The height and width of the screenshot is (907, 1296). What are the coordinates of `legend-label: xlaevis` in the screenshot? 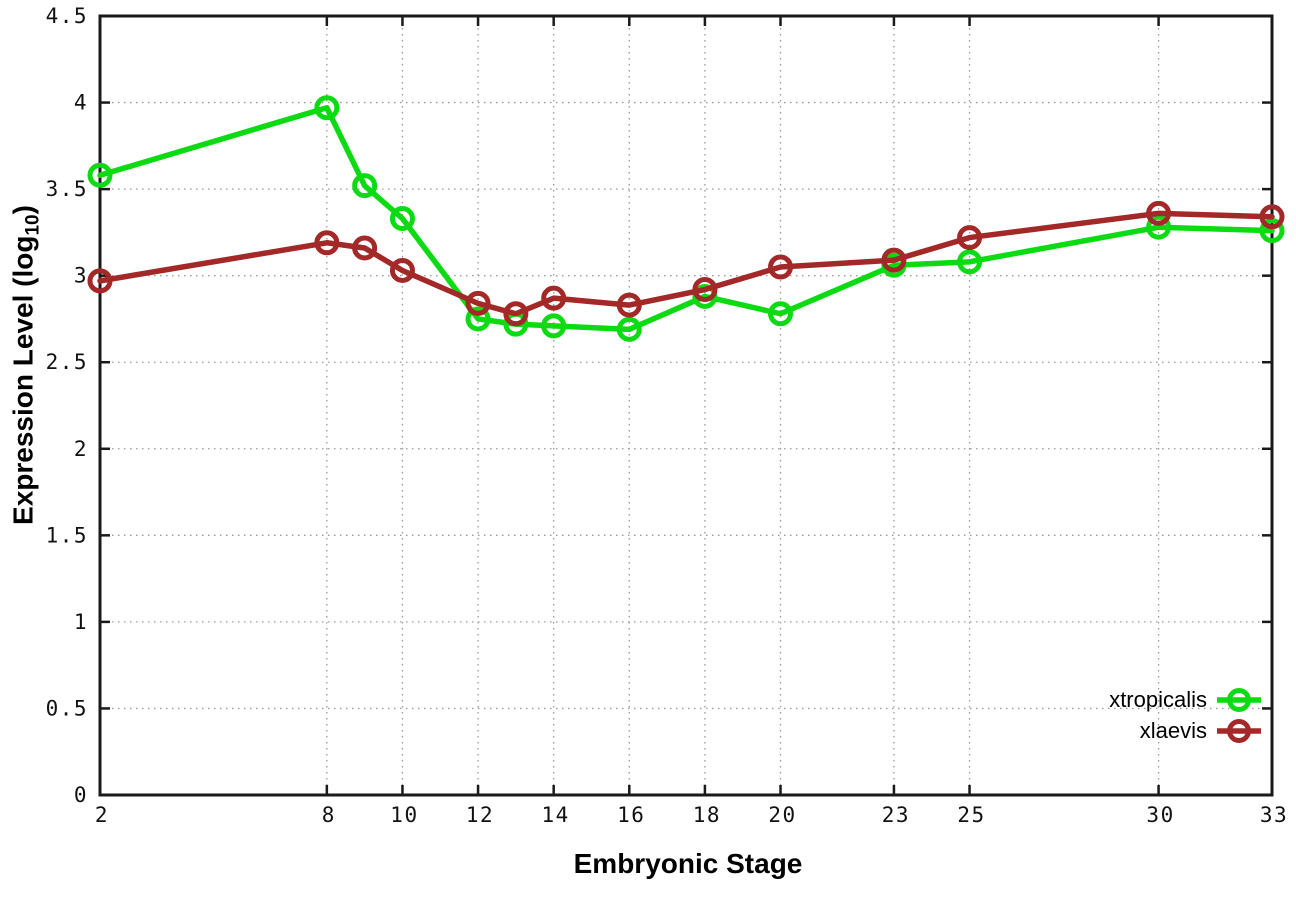 It's located at (1173, 730).